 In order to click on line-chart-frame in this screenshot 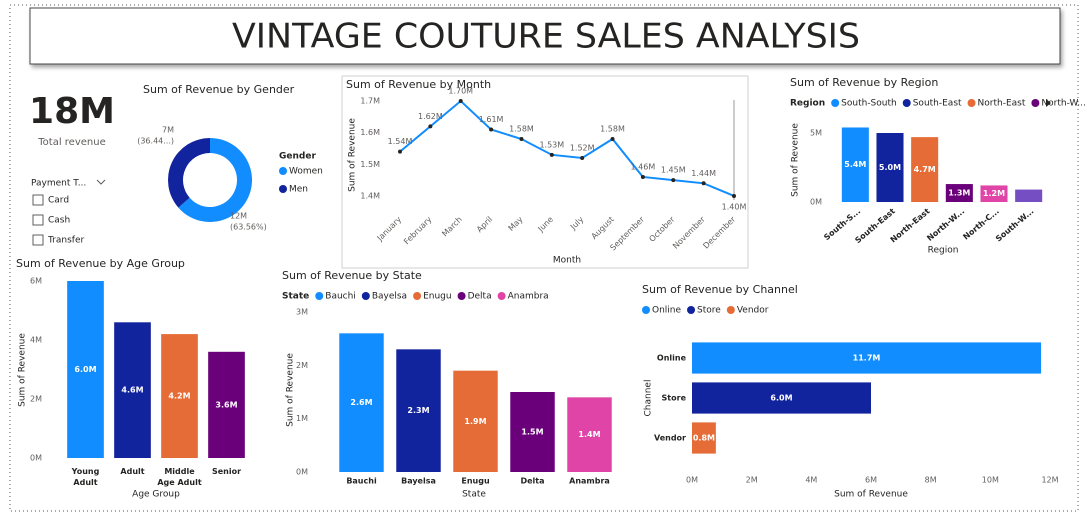, I will do `click(545, 172)`.